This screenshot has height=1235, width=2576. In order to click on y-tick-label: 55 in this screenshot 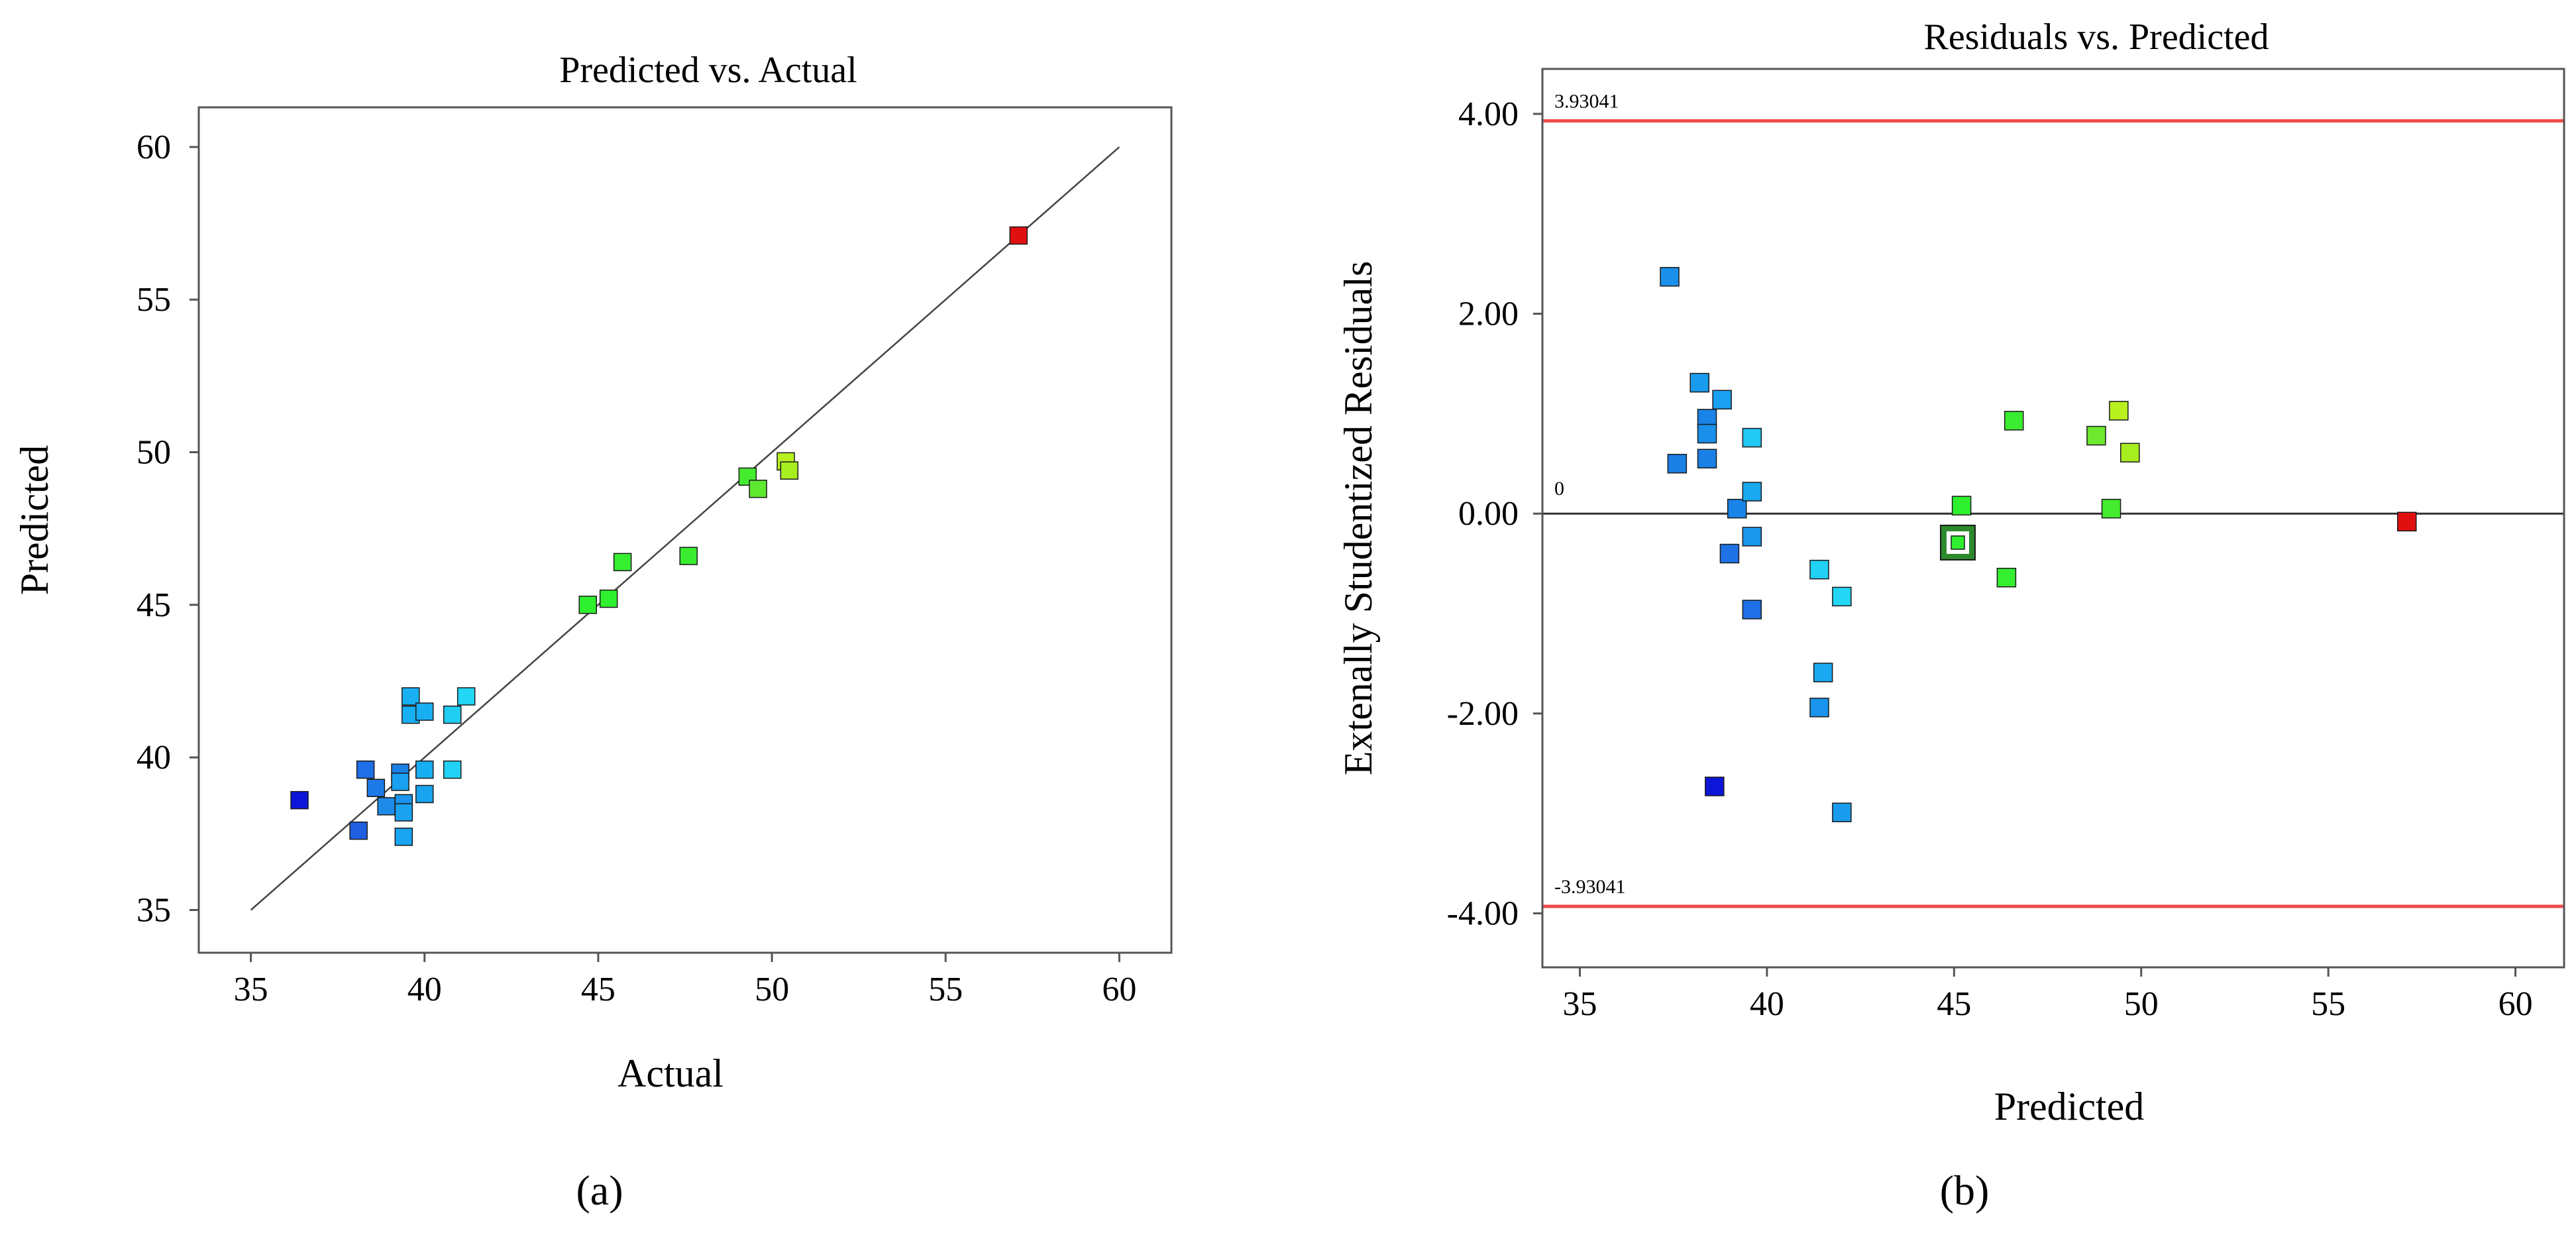, I will do `click(153, 300)`.